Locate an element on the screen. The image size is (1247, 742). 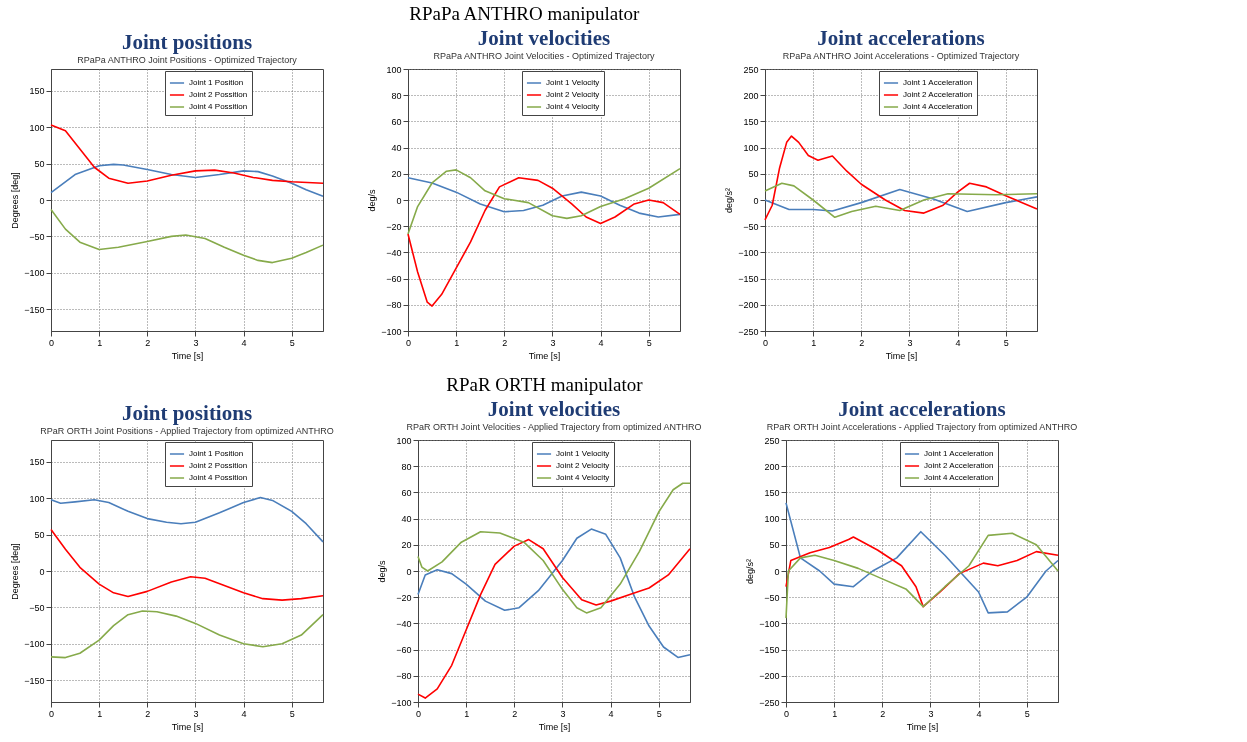
chart-subtitle: RPaPa ANTHRO Joint Velocities - Optimized Trajectory is located at coordinates (544, 56).